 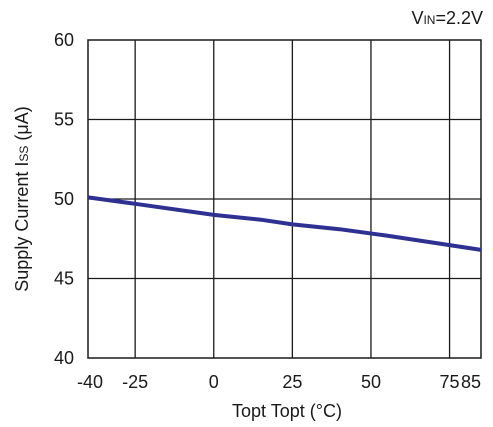 I want to click on x-tick-label: 0, so click(x=214, y=382).